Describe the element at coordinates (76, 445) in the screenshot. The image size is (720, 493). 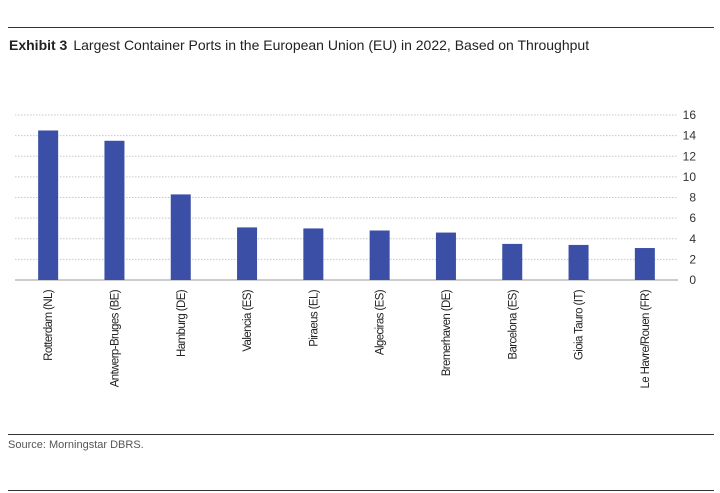
I see `source-note: Source: Morningstar DBRS.` at that location.